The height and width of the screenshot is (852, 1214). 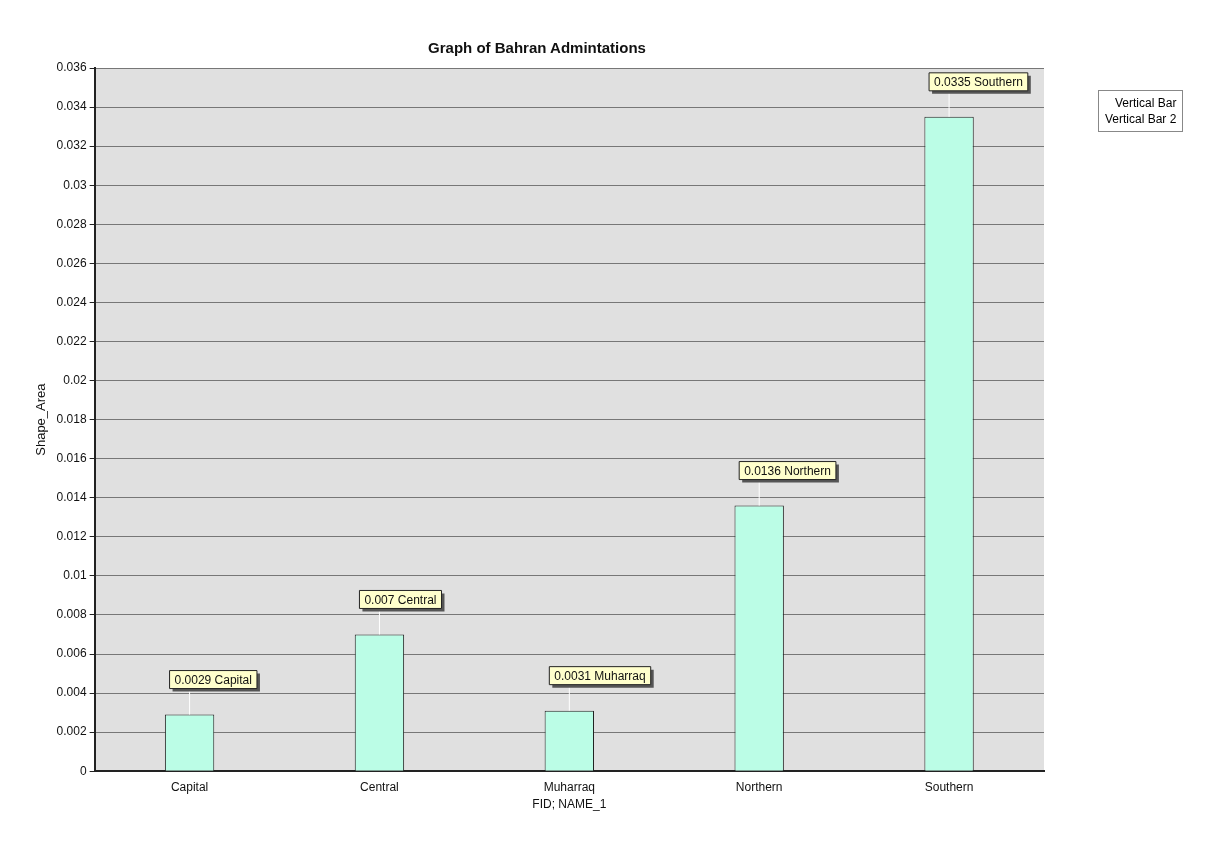 What do you see at coordinates (1145, 103) in the screenshot?
I see `text: Vertical Bar` at bounding box center [1145, 103].